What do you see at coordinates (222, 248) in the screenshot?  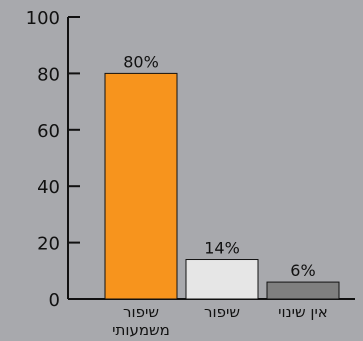 I see `data-label: 14%` at bounding box center [222, 248].